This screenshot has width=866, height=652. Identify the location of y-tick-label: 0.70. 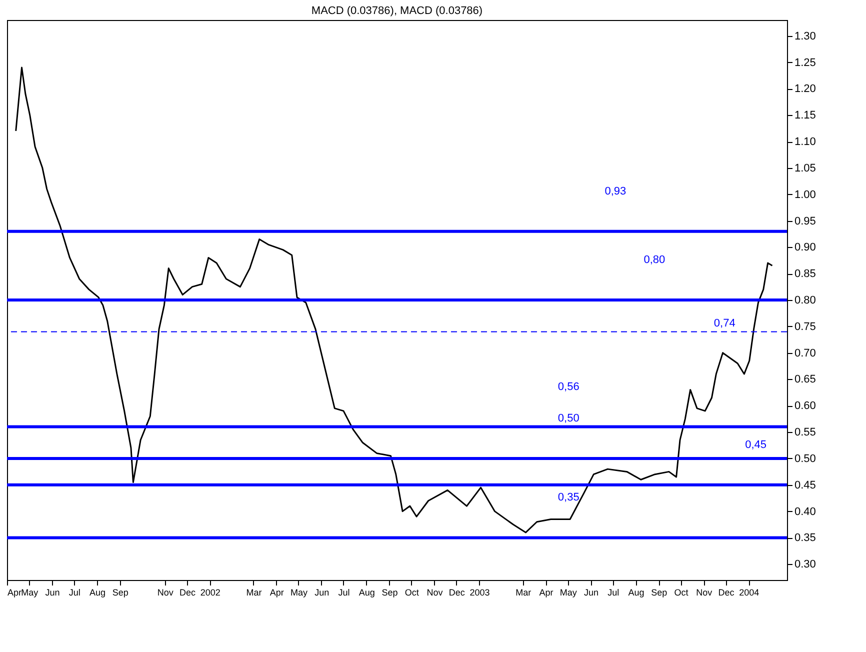
(805, 353).